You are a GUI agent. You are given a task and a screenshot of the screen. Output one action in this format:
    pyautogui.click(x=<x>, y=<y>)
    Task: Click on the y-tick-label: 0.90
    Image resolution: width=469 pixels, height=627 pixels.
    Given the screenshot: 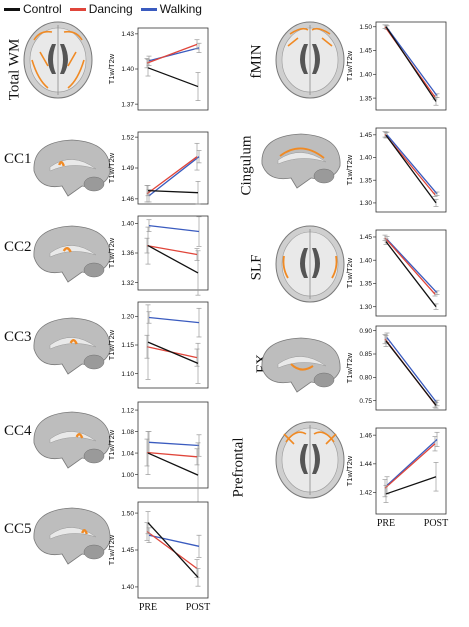 What is the action you would take?
    pyautogui.click(x=365, y=331)
    